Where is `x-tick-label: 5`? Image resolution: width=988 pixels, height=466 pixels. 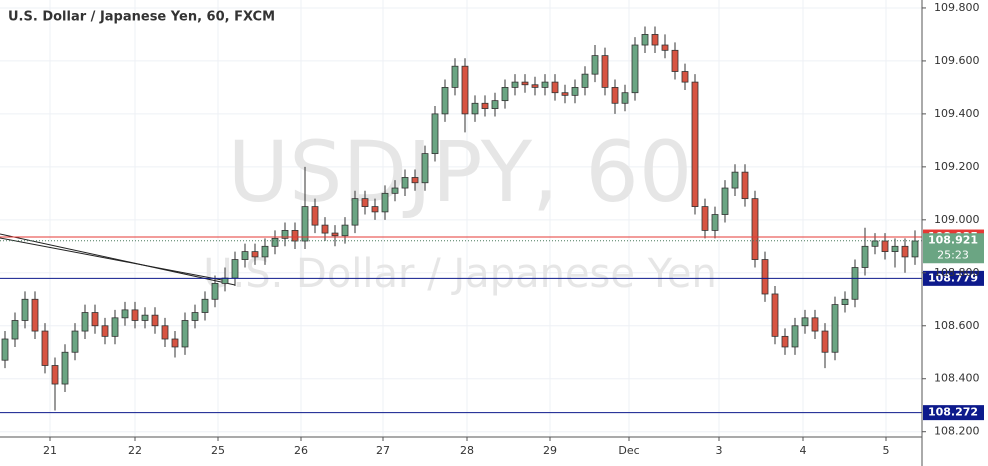 x-tick-label: 5 is located at coordinates (886, 450).